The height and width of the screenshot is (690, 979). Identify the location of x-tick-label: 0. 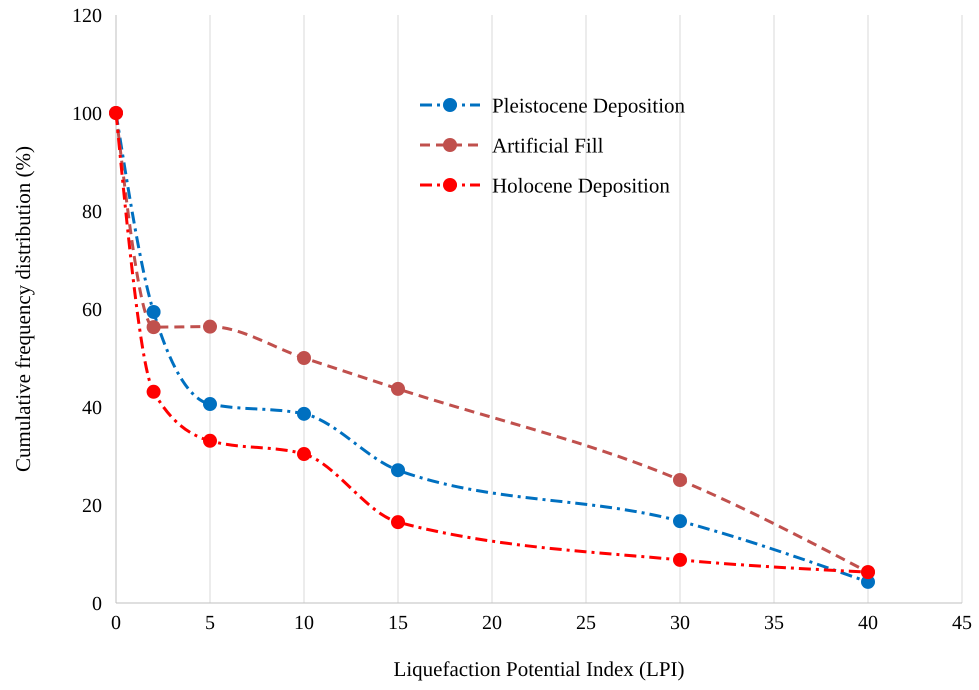
(116, 623).